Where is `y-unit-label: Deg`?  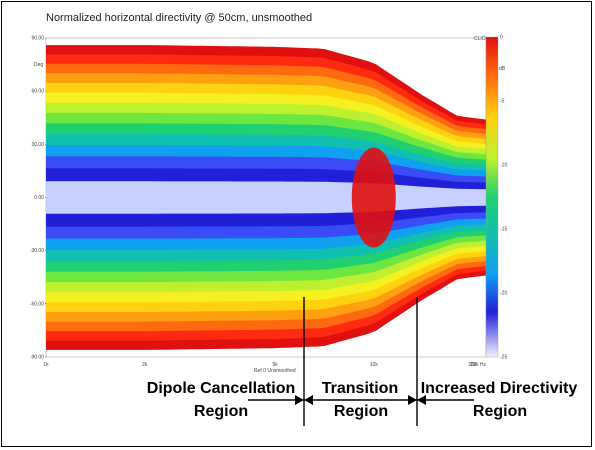
y-unit-label: Deg is located at coordinates (38, 65).